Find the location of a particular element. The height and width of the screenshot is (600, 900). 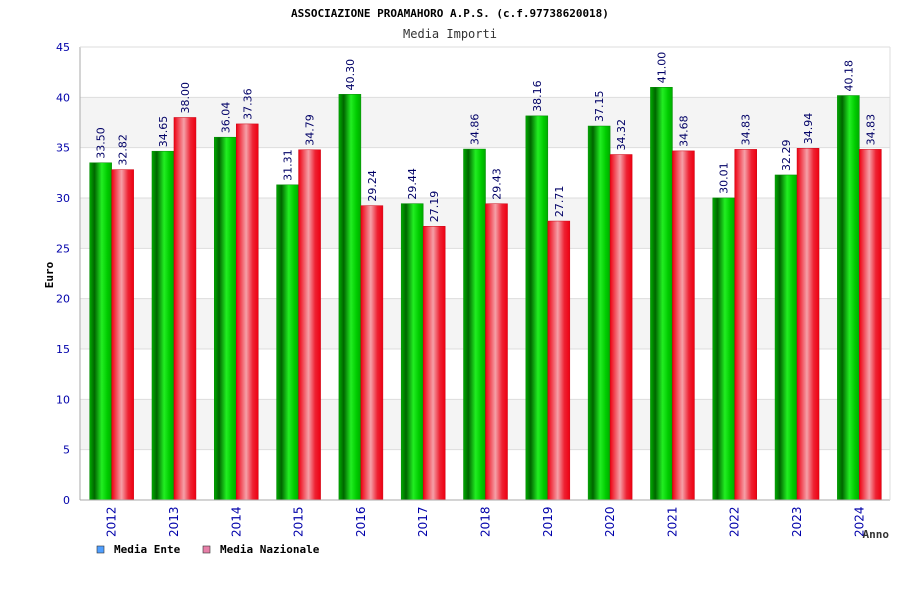

x-tick-label: 2017 is located at coordinates (423, 521).